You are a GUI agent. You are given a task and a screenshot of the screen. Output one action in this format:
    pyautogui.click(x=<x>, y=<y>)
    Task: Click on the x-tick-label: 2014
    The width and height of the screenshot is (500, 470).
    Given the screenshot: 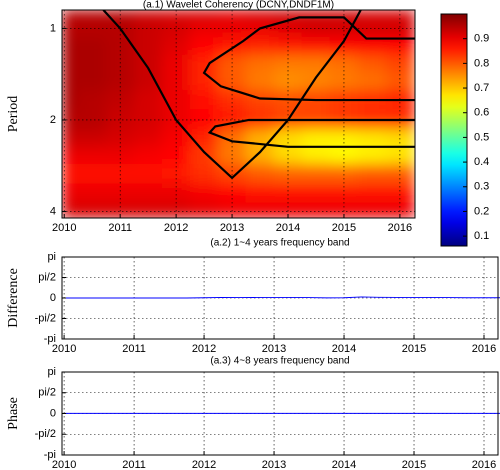 What is the action you would take?
    pyautogui.click(x=288, y=228)
    